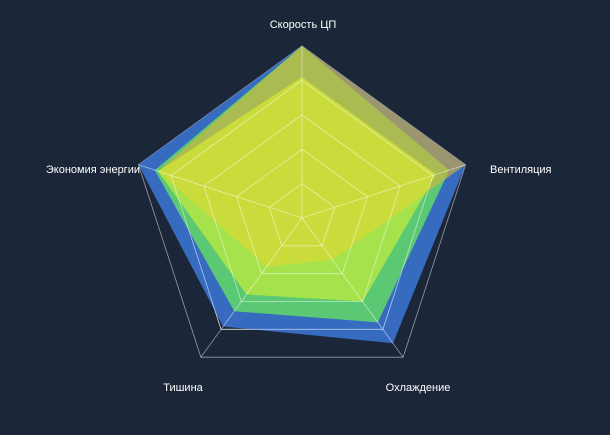 The width and height of the screenshot is (610, 435). I want to click on axis-label-1: Вентиляция, so click(521, 170).